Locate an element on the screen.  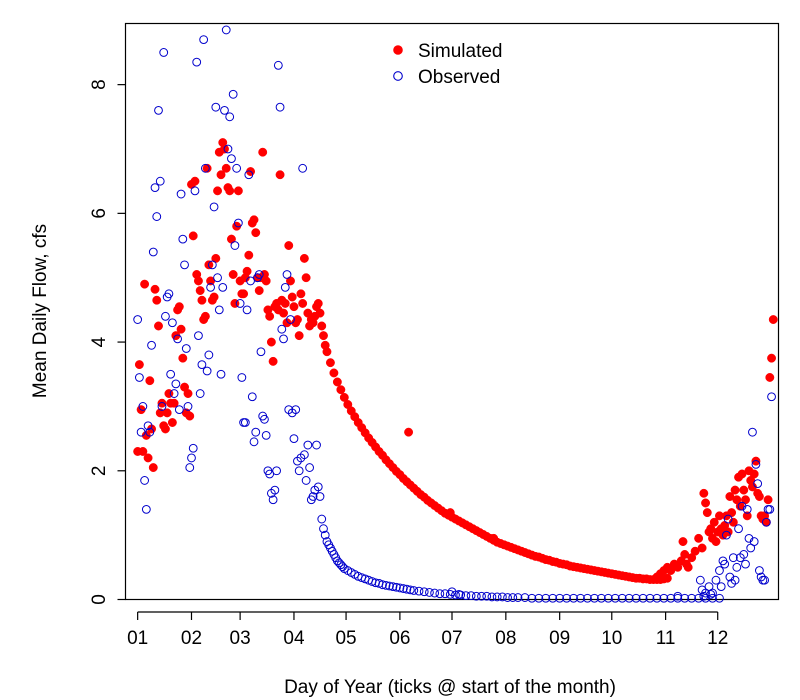
y-tick-label: 6 is located at coordinates (99, 213).